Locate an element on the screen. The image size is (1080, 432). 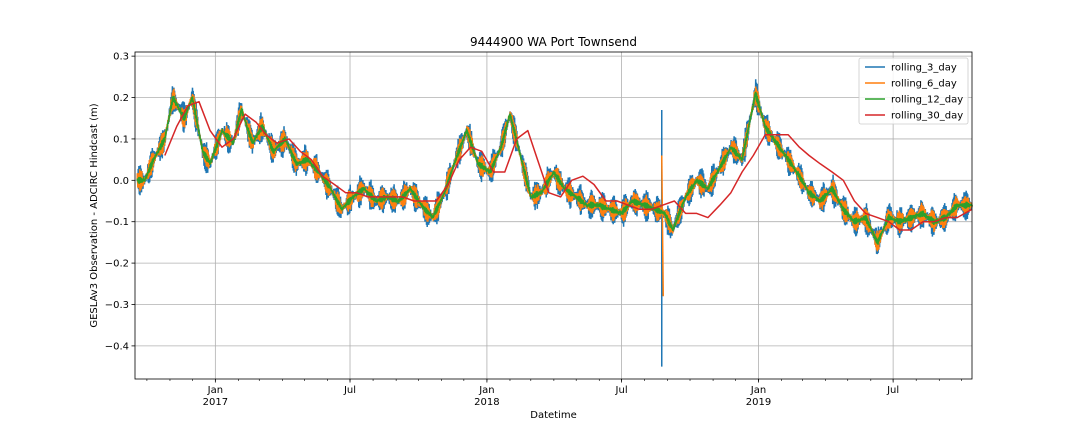
legend-label: rolling_3_day is located at coordinates (924, 68).